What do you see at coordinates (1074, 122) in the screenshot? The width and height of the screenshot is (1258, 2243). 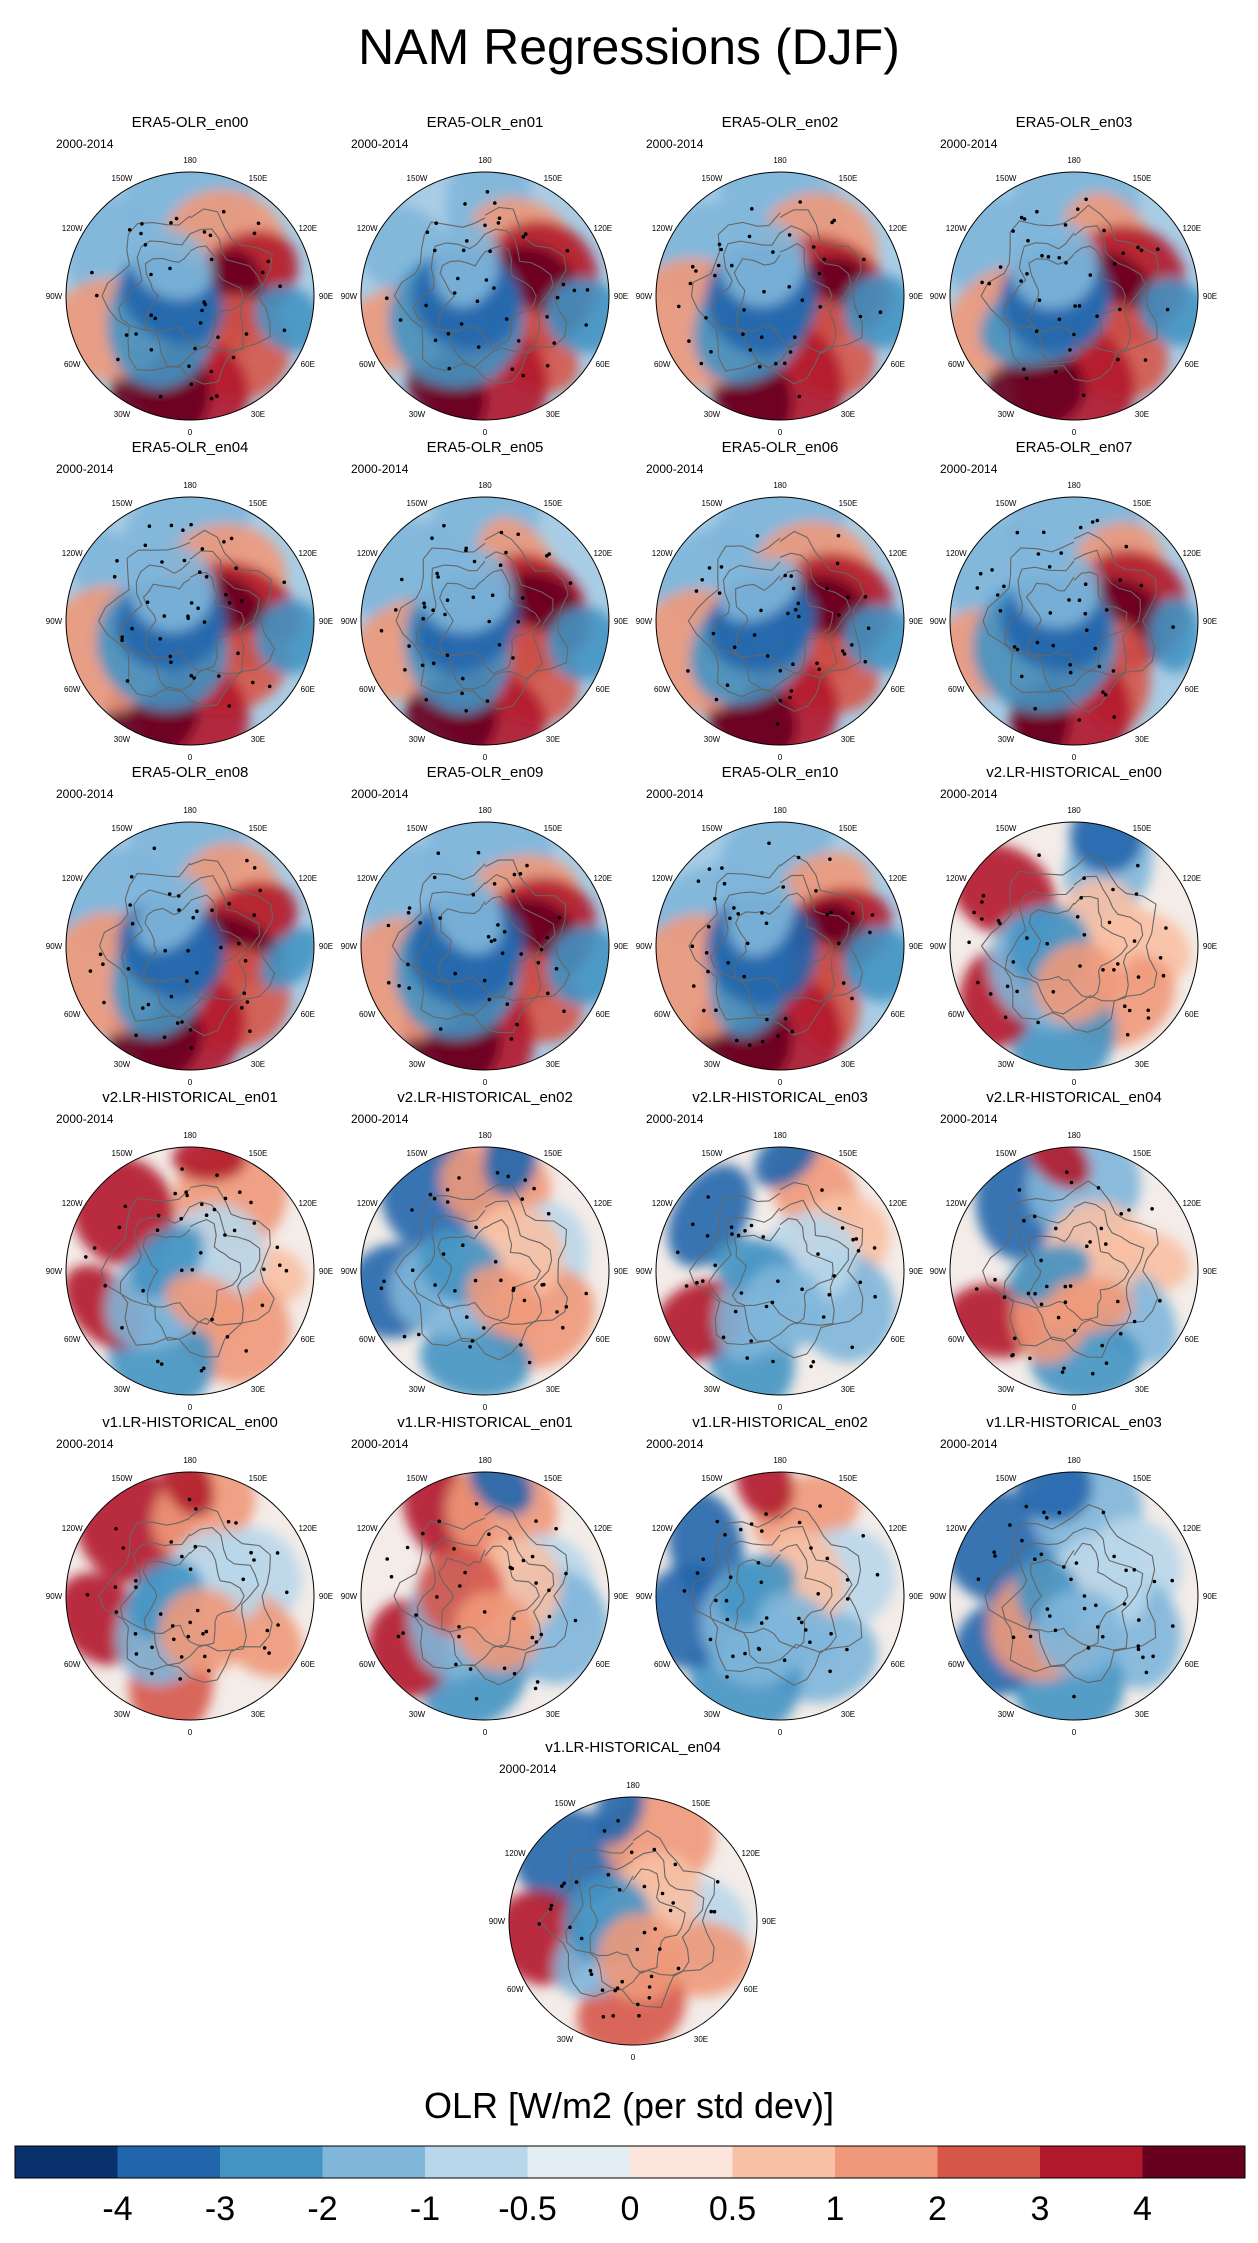 I see `panel-title: ERA5-OLR_en03` at bounding box center [1074, 122].